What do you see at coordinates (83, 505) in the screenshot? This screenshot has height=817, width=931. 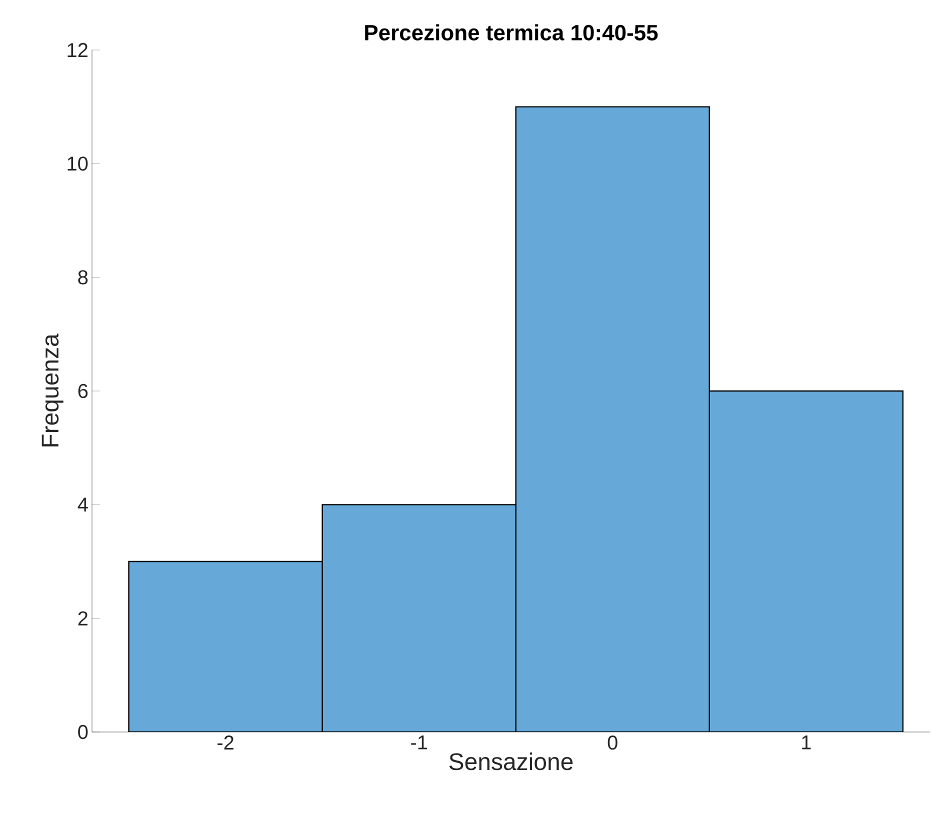 I see `y-tick-label: 4` at bounding box center [83, 505].